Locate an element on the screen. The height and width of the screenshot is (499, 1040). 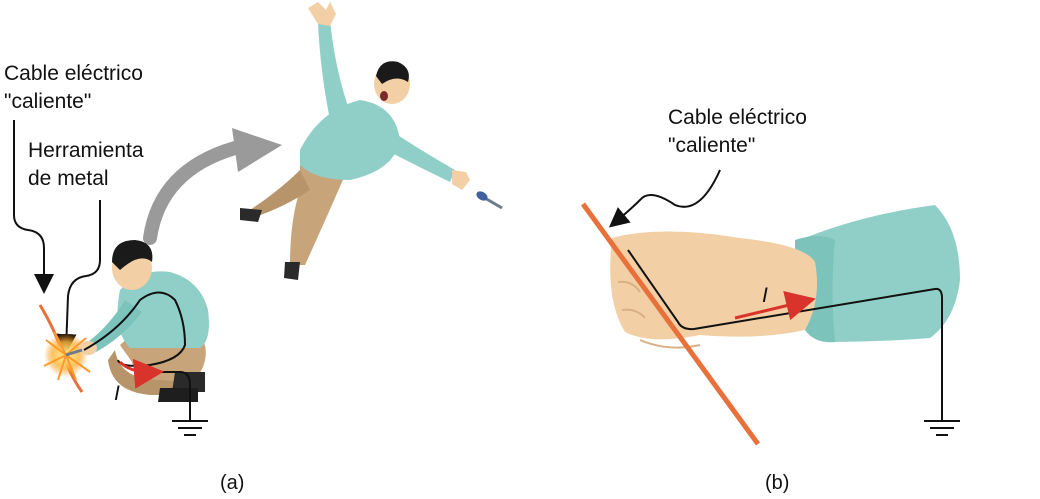
fall-arrow-icon is located at coordinates (212, 186).